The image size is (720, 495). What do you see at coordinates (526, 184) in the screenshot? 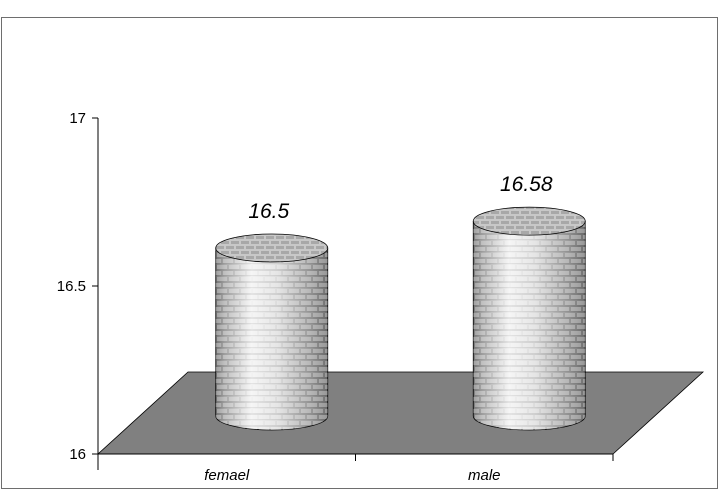
I see `data-label: 16.58` at bounding box center [526, 184].